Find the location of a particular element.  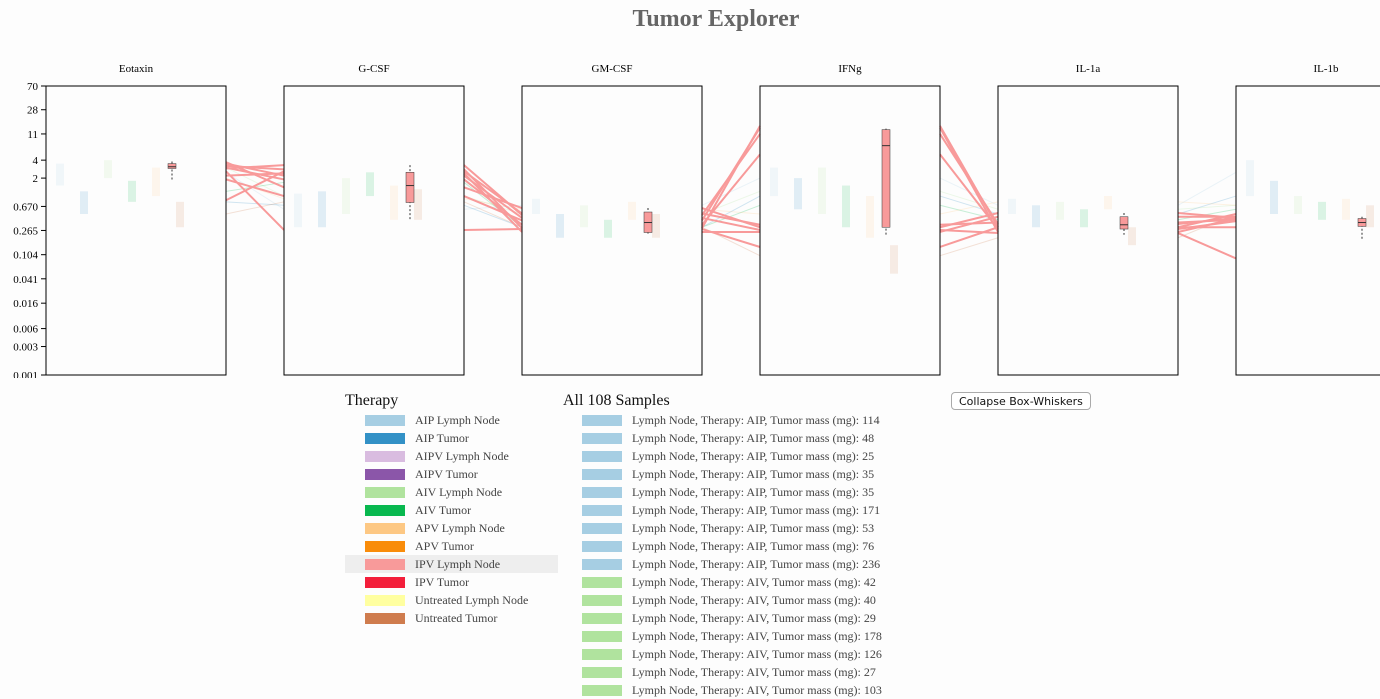

collapse-box-whiskers-button: Collapse Box-Whiskers is located at coordinates (1021, 401).